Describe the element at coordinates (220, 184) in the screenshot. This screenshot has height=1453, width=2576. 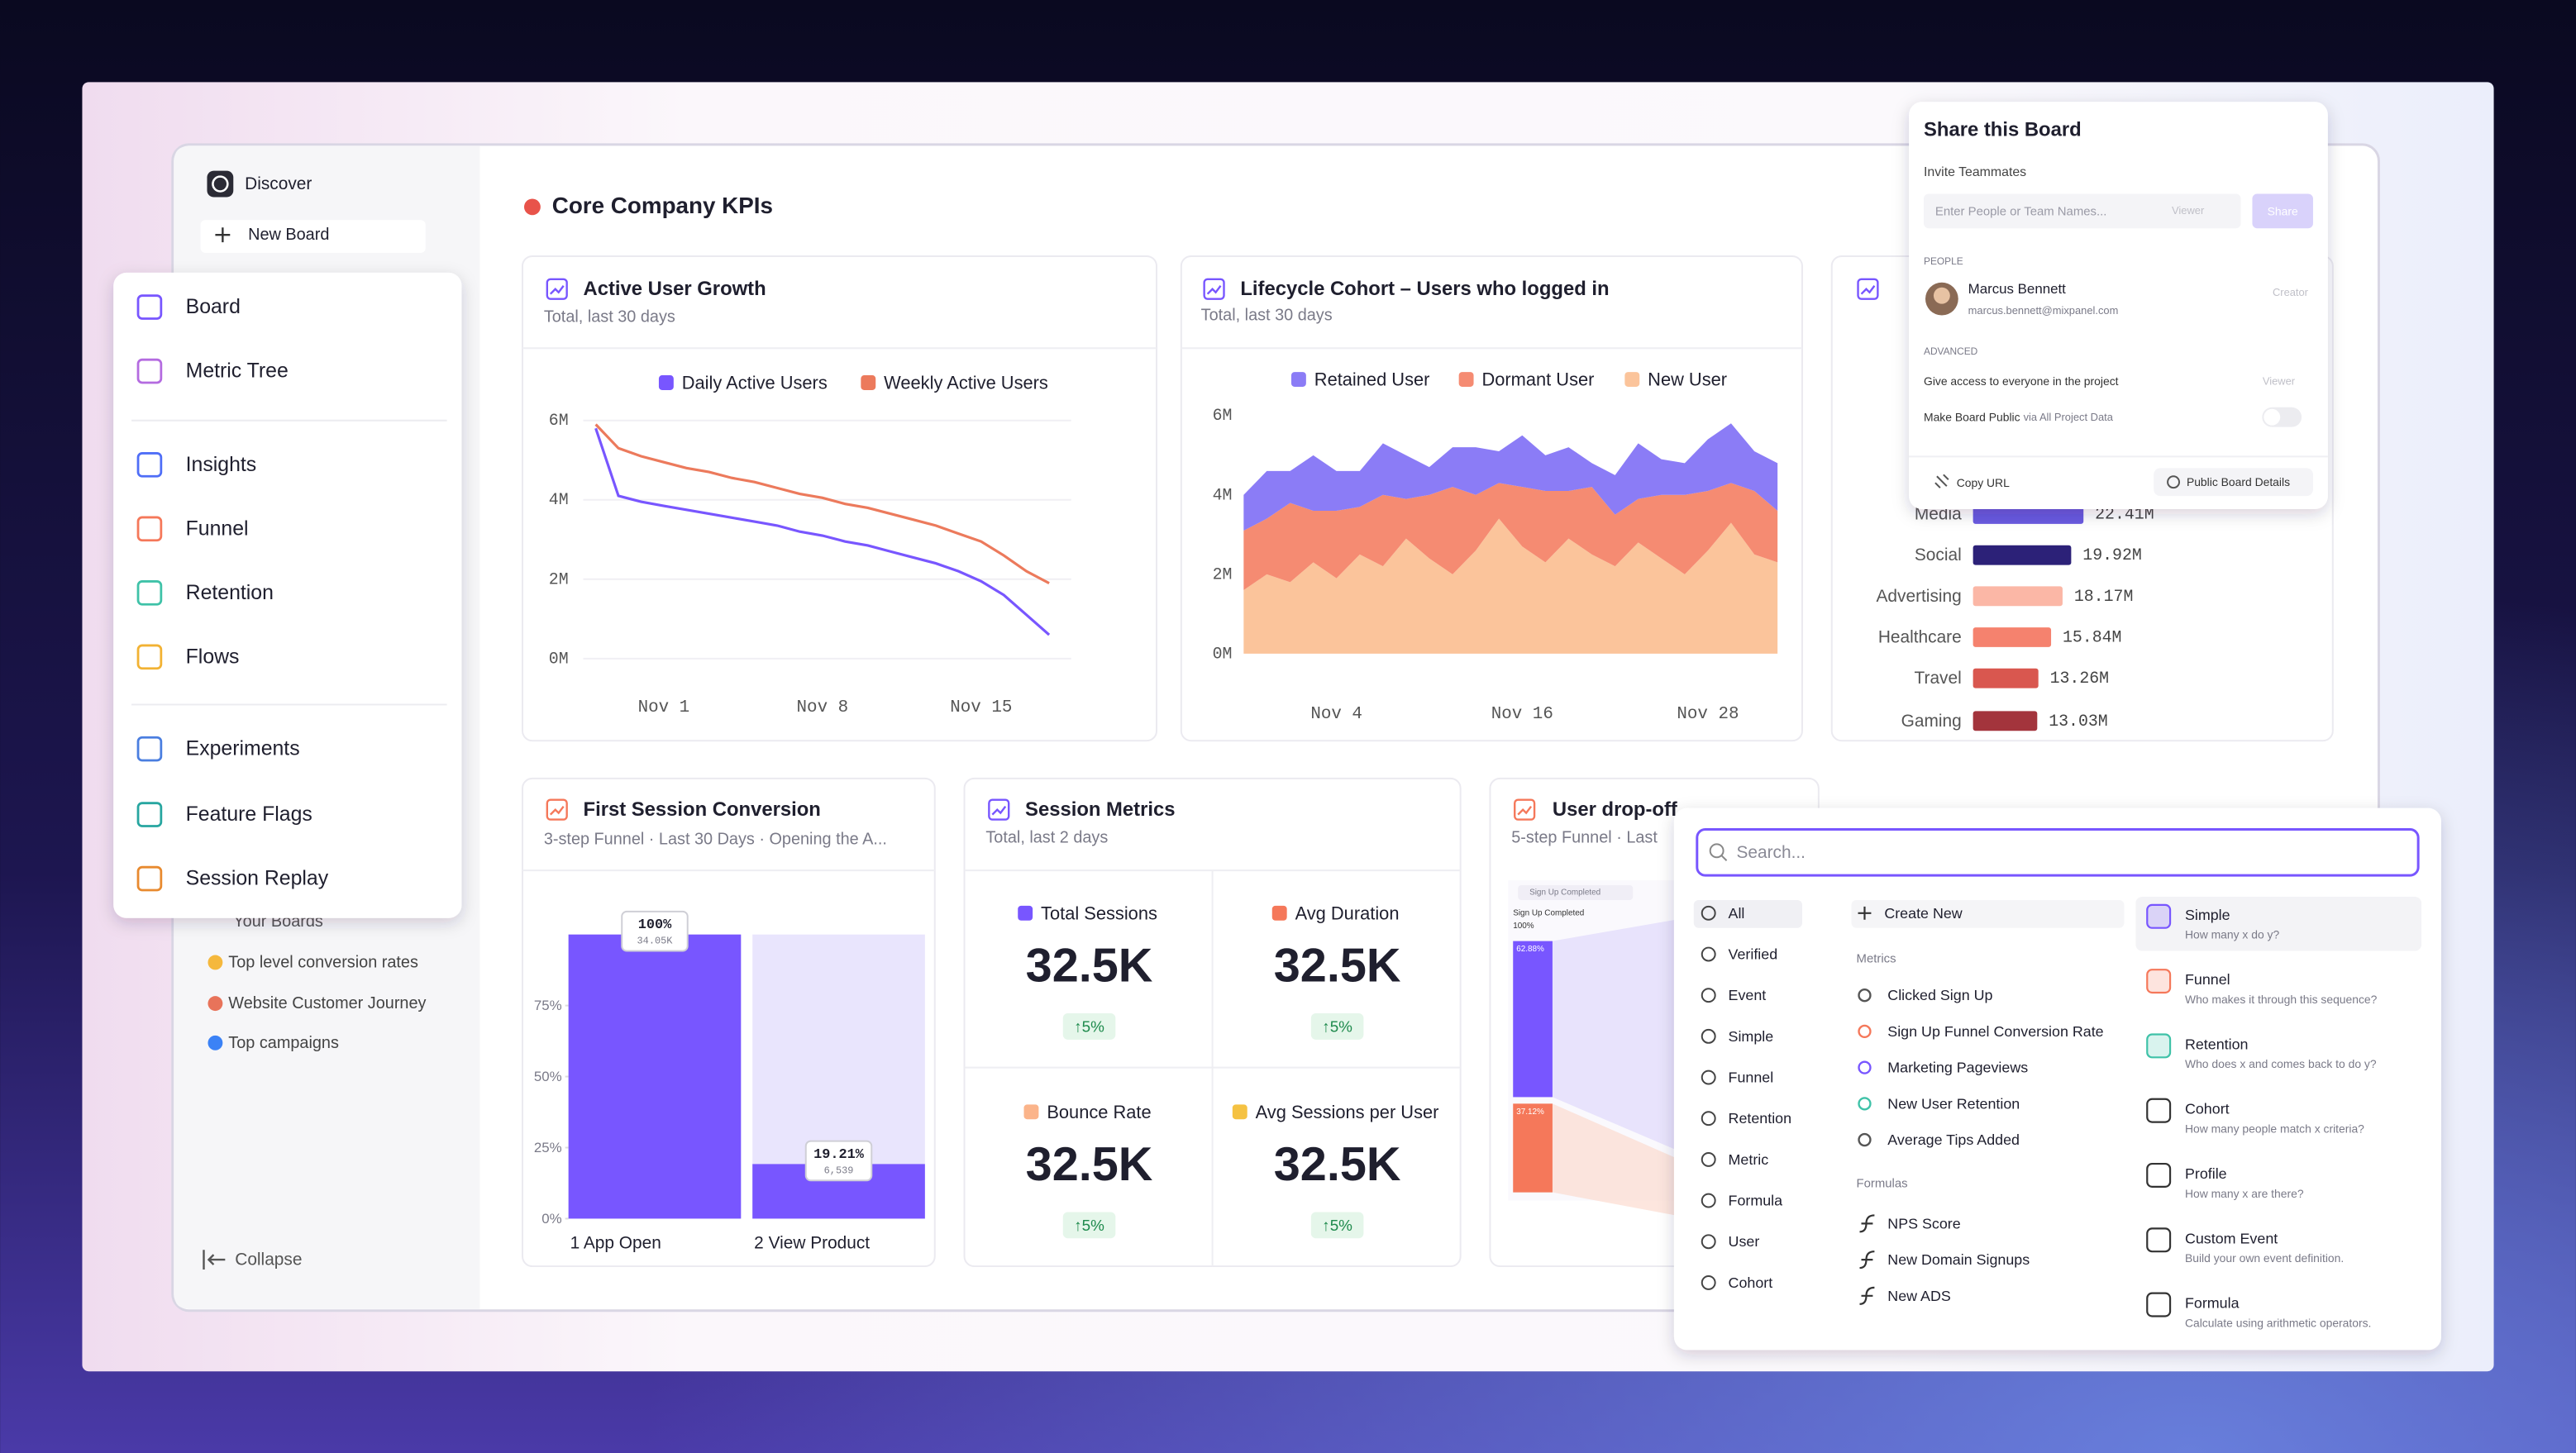
I see `discover-icon-ring` at that location.